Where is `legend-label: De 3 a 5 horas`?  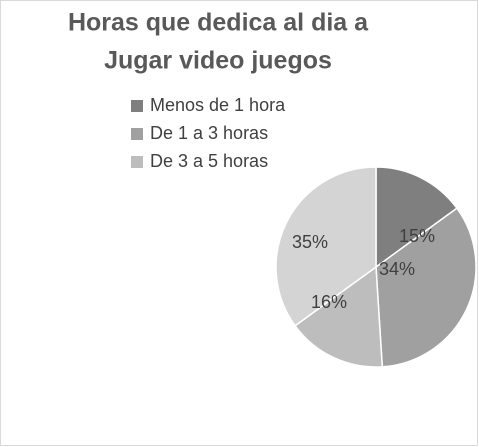 legend-label: De 3 a 5 horas is located at coordinates (209, 161).